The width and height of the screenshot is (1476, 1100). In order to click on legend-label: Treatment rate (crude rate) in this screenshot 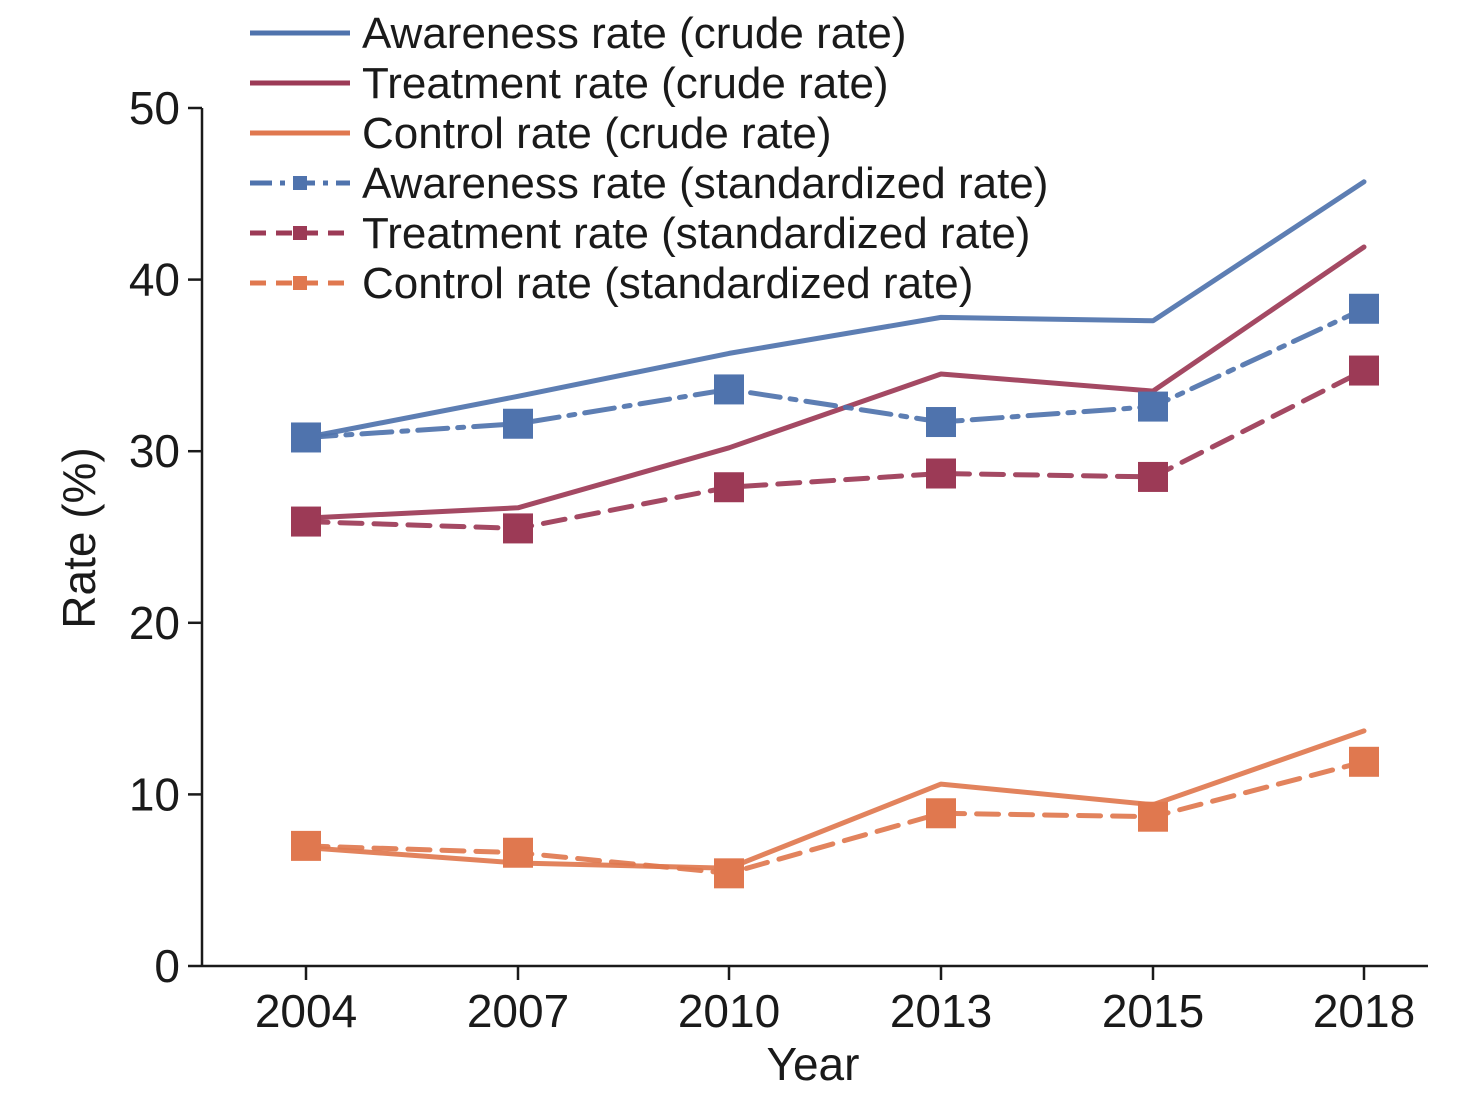, I will do `click(625, 83)`.